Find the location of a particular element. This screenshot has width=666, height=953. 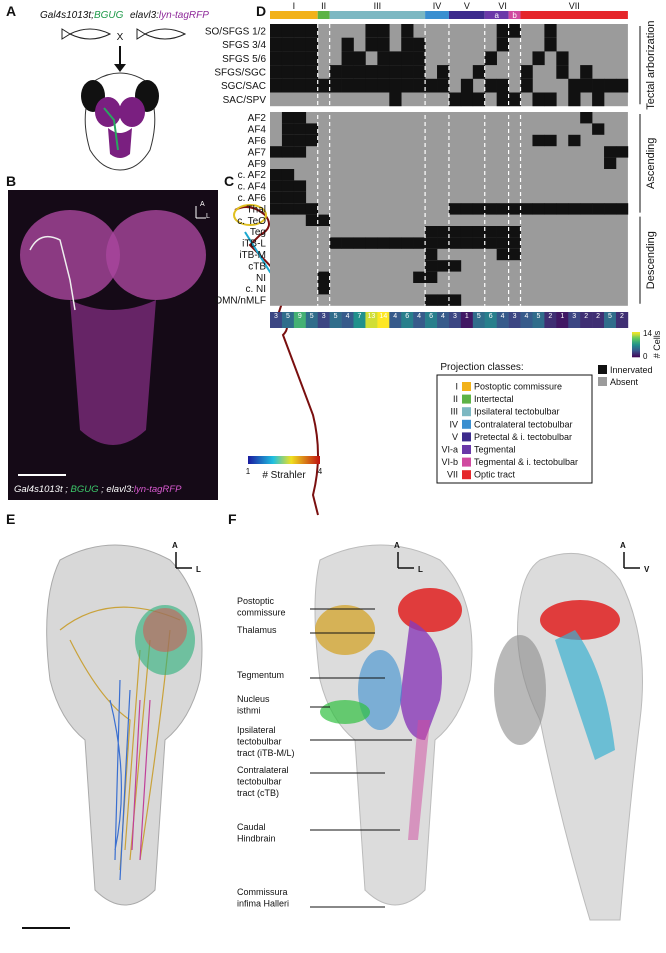

panel-label: E is located at coordinates (10, 519).